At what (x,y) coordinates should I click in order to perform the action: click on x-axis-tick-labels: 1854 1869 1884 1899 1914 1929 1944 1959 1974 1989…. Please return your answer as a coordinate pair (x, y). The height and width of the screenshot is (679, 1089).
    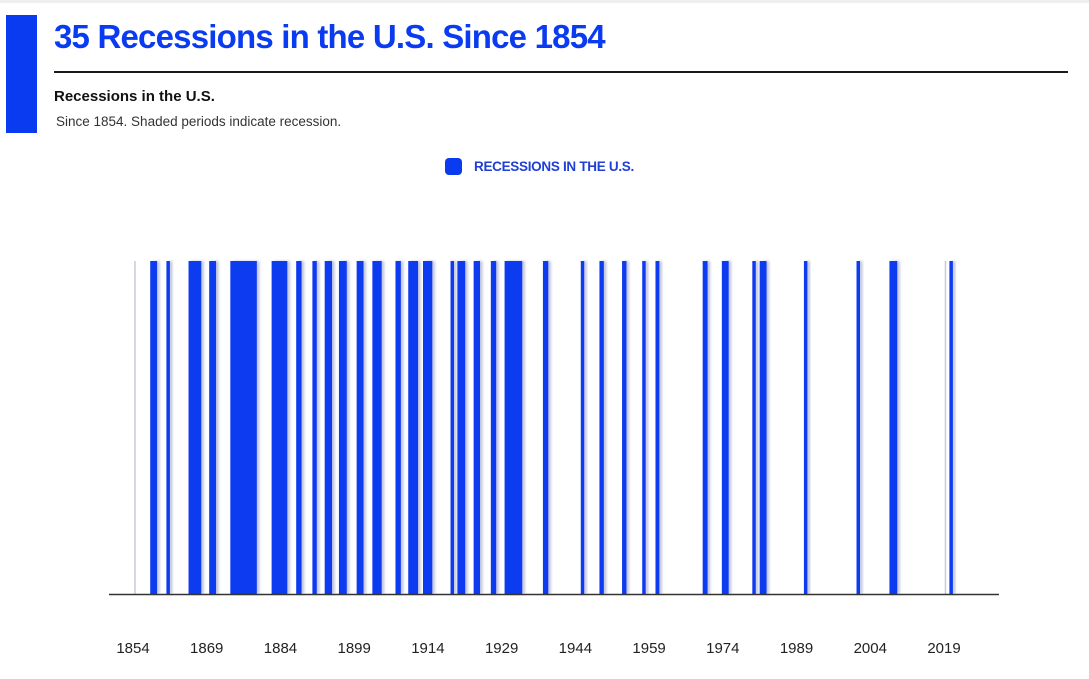
    Looking at the image, I should click on (538, 648).